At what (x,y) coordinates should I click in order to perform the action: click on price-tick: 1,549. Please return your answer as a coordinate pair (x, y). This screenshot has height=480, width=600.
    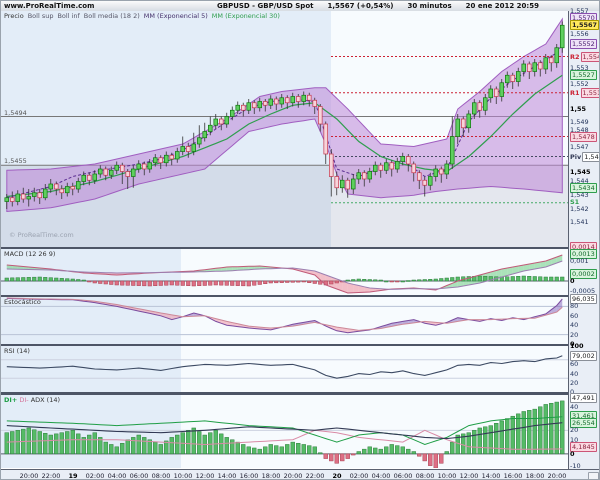
    Looking at the image, I should click on (579, 121).